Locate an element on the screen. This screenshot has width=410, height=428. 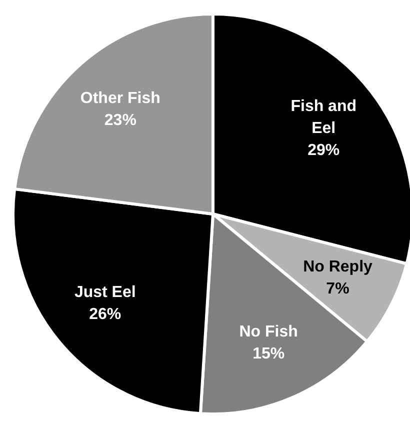
slice-label: Fish and Eel is located at coordinates (323, 117).